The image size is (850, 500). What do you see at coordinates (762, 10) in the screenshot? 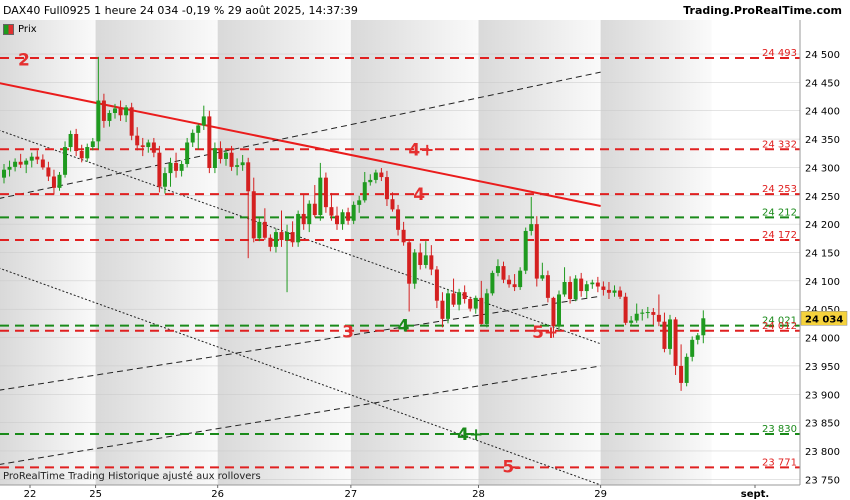
I see `brand-label: Trading.ProRealTime.com` at bounding box center [762, 10].